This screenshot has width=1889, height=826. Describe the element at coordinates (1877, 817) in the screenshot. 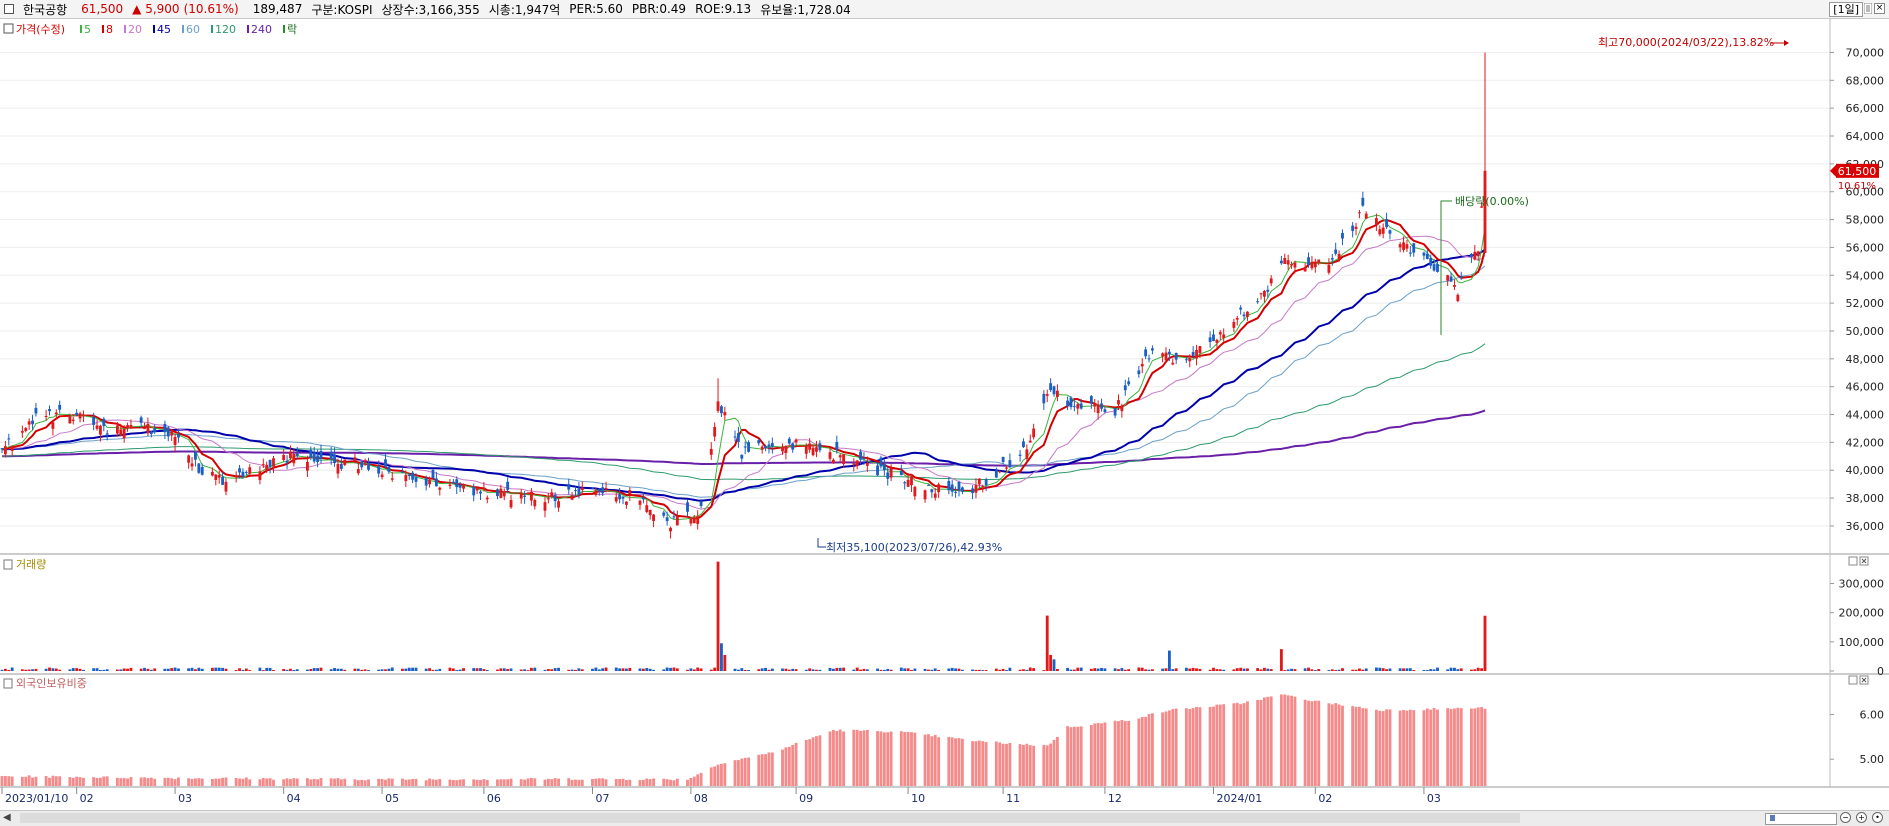

I see `zoom-reset-icon: •` at that location.